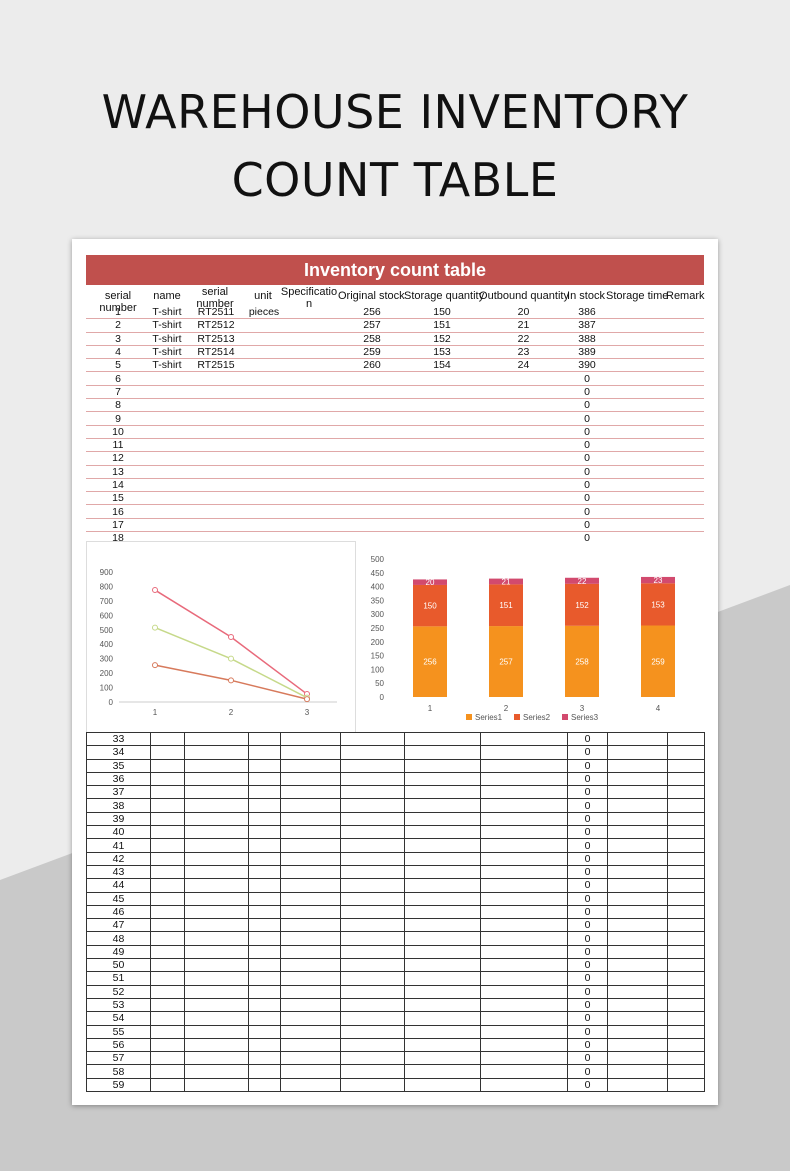  I want to click on cell-code: RT2512, so click(216, 325).